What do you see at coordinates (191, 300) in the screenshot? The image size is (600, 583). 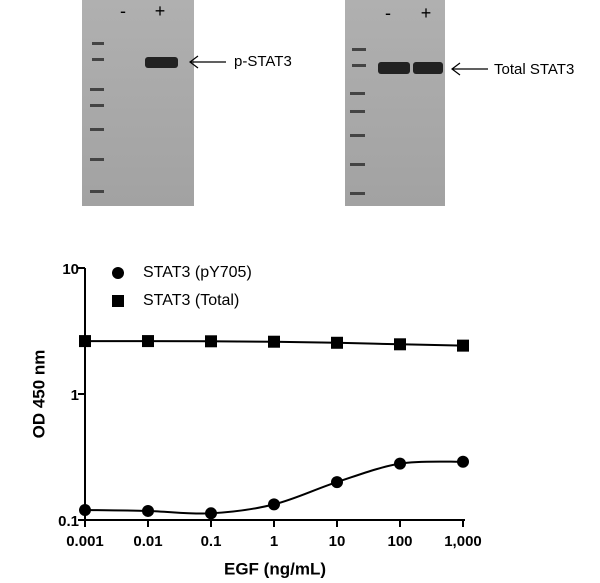 I see `legend-label: STAT3 (Total)` at bounding box center [191, 300].